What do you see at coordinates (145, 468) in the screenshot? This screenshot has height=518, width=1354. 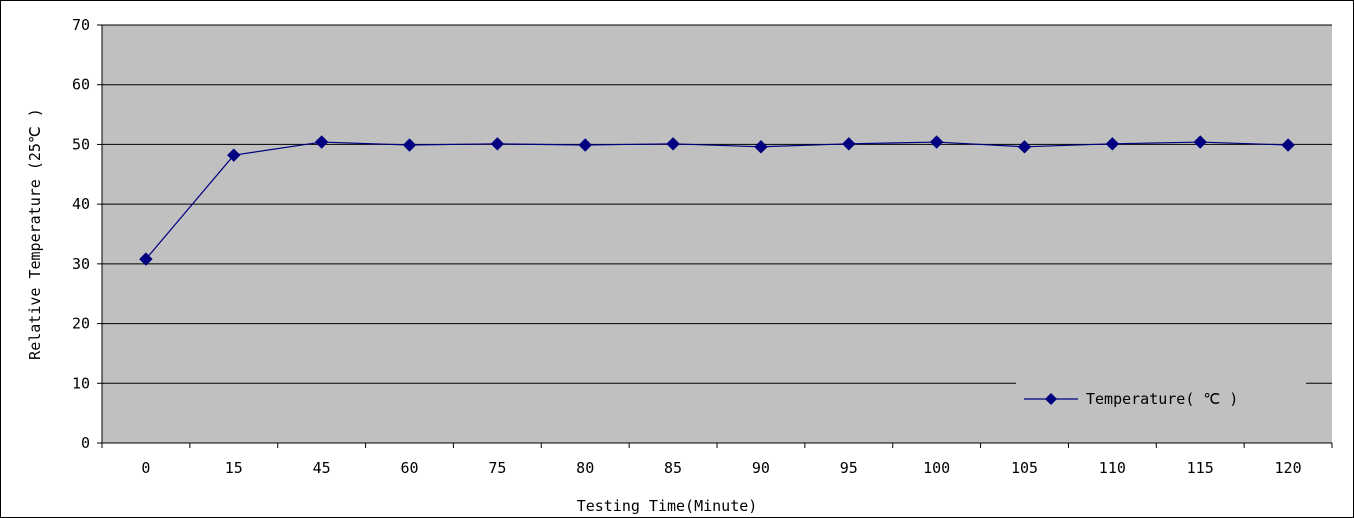 I see `x-tick-label: 0` at bounding box center [145, 468].